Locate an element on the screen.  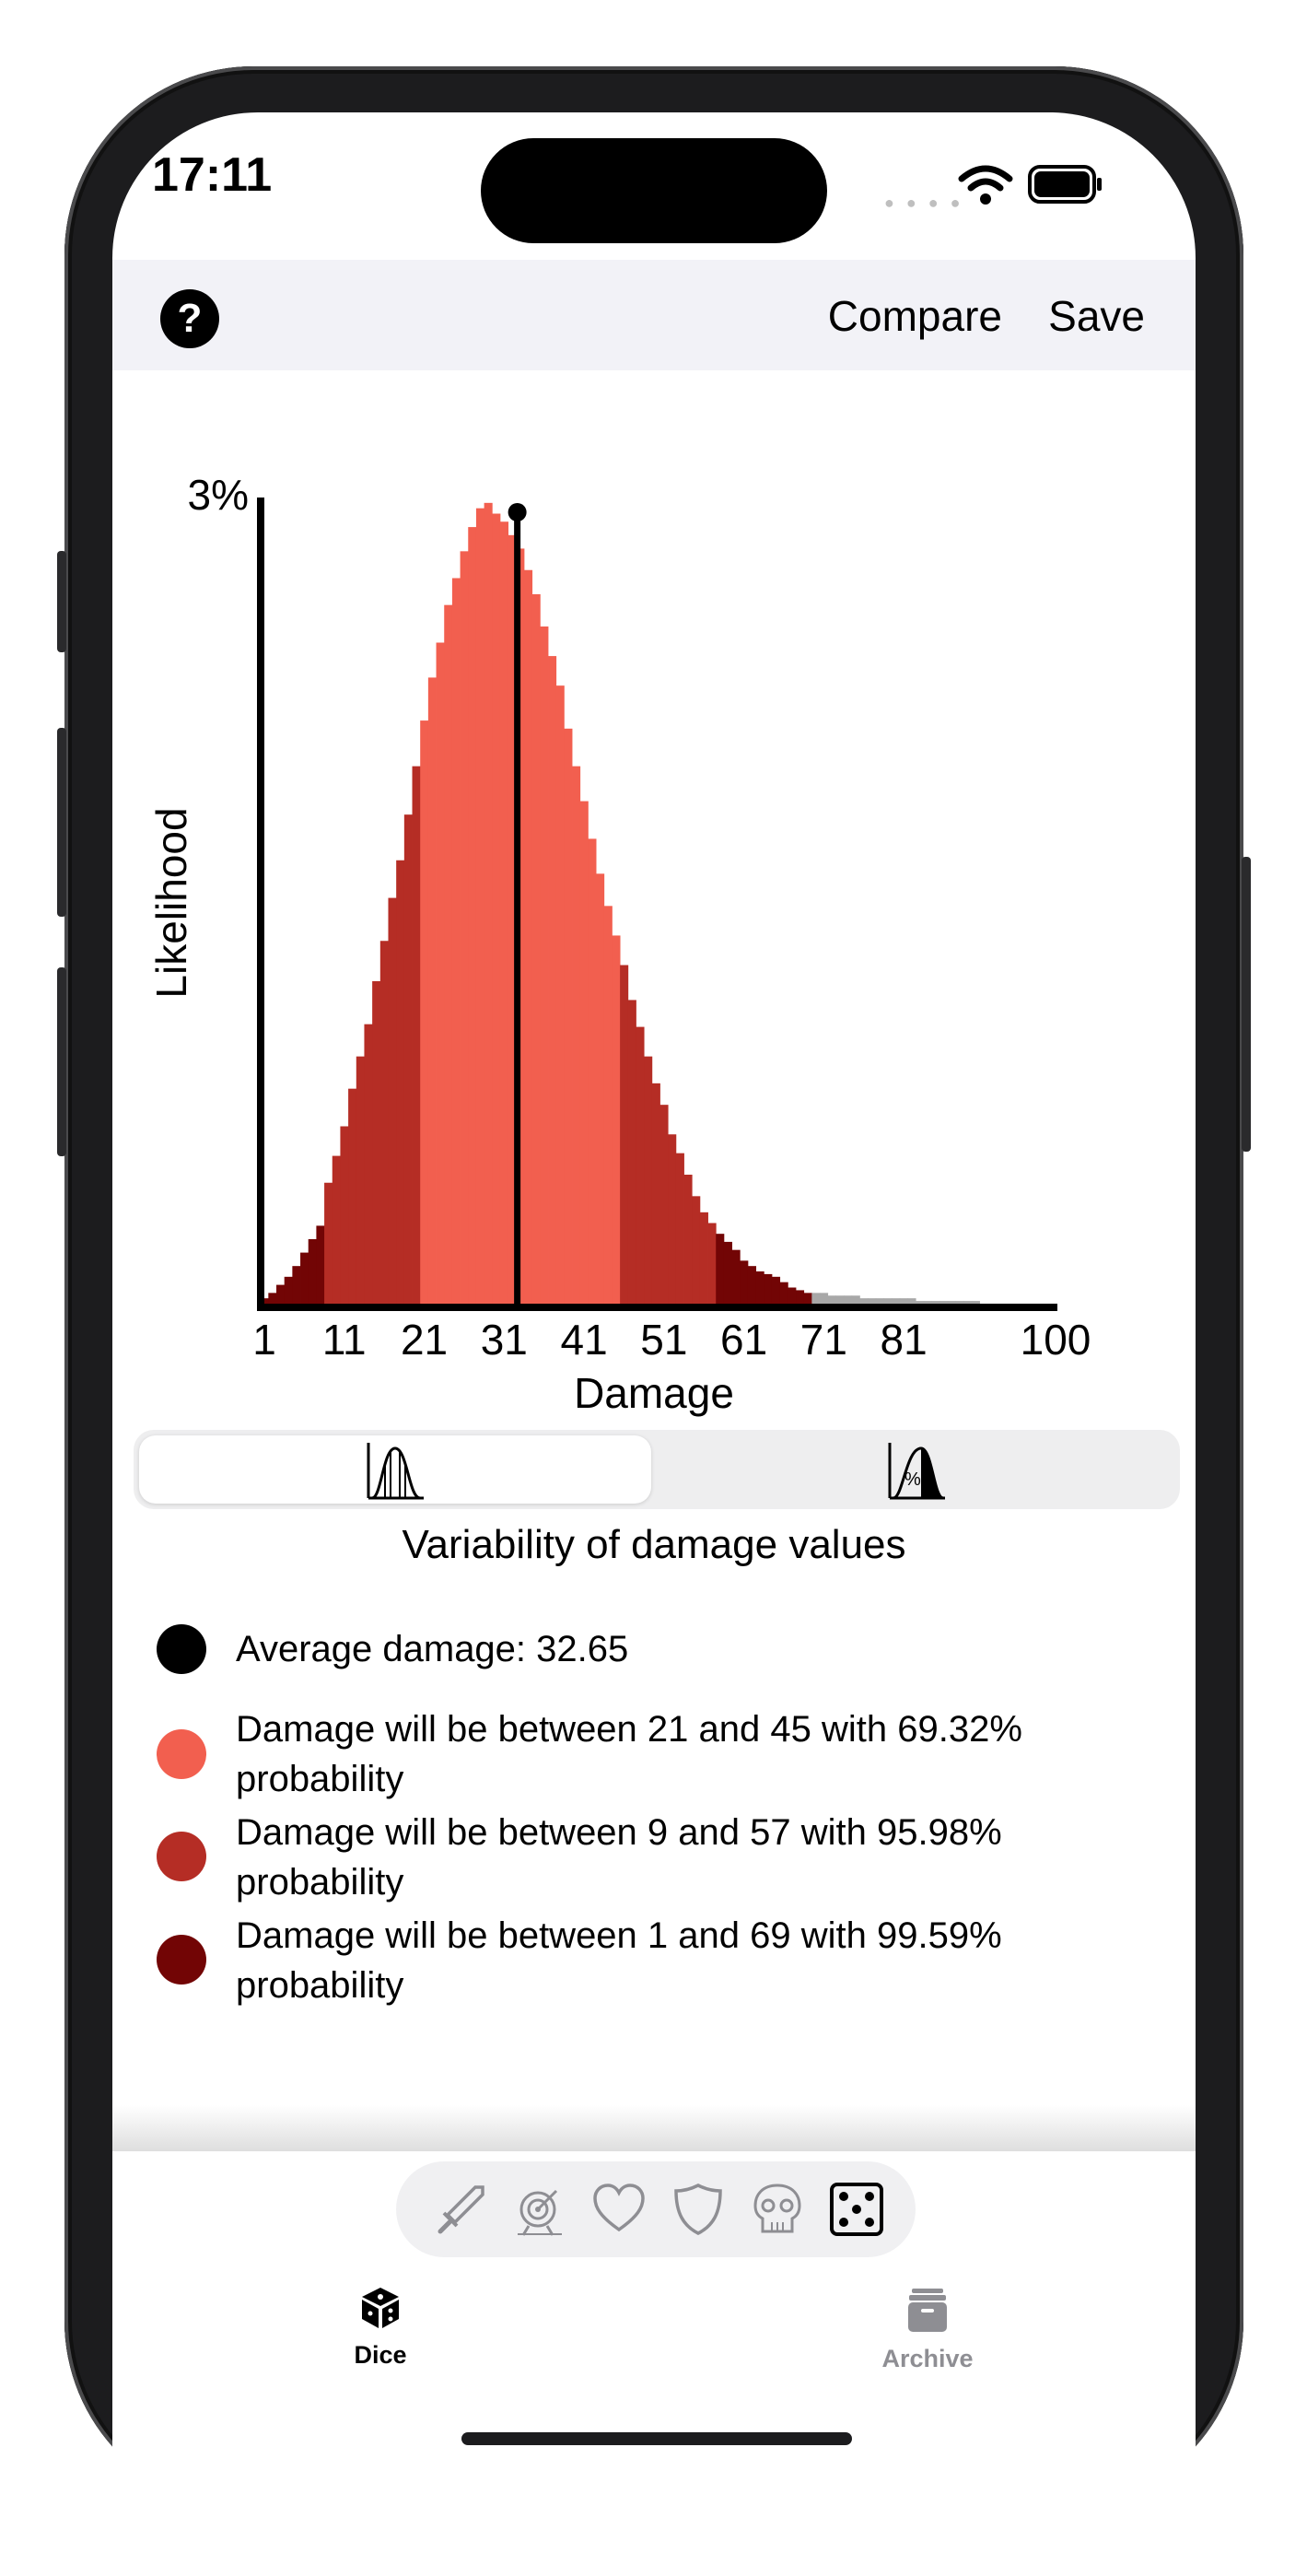
volume-down-button is located at coordinates (61, 1061).